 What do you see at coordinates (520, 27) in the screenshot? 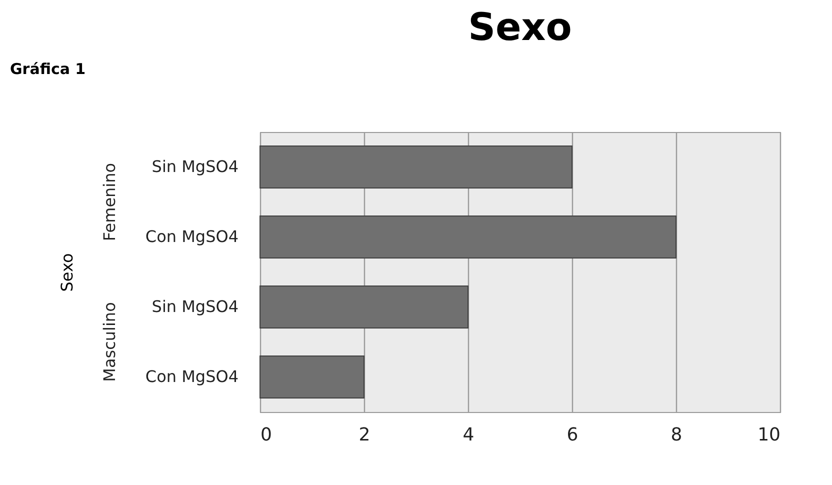
I see `chart-title: Sexo` at bounding box center [520, 27].